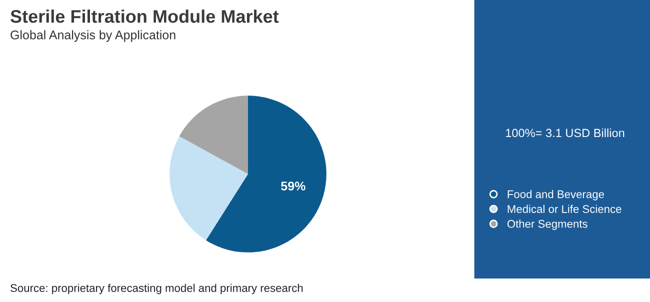 Image resolution: width=650 pixels, height=302 pixels. I want to click on text: 100%= 3.1 USD Billion, so click(565, 133).